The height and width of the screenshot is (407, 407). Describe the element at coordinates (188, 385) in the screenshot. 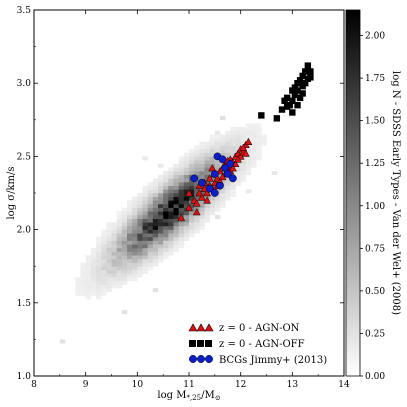

I see `x-tick-label-11: 11` at that location.